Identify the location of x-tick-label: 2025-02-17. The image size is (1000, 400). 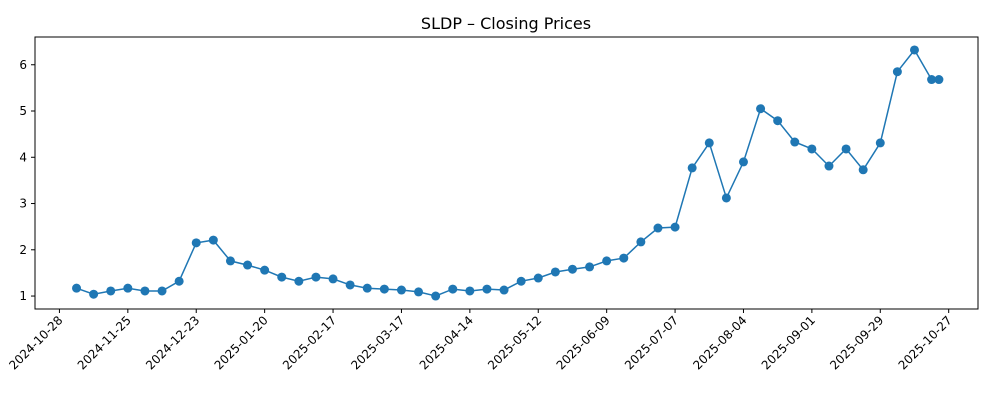
(309, 342).